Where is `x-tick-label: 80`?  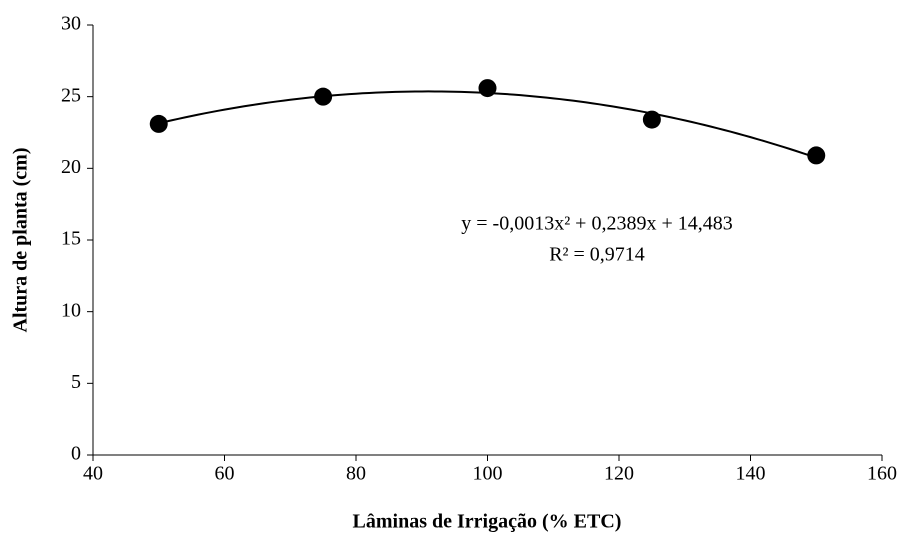
x-tick-label: 80 is located at coordinates (356, 474).